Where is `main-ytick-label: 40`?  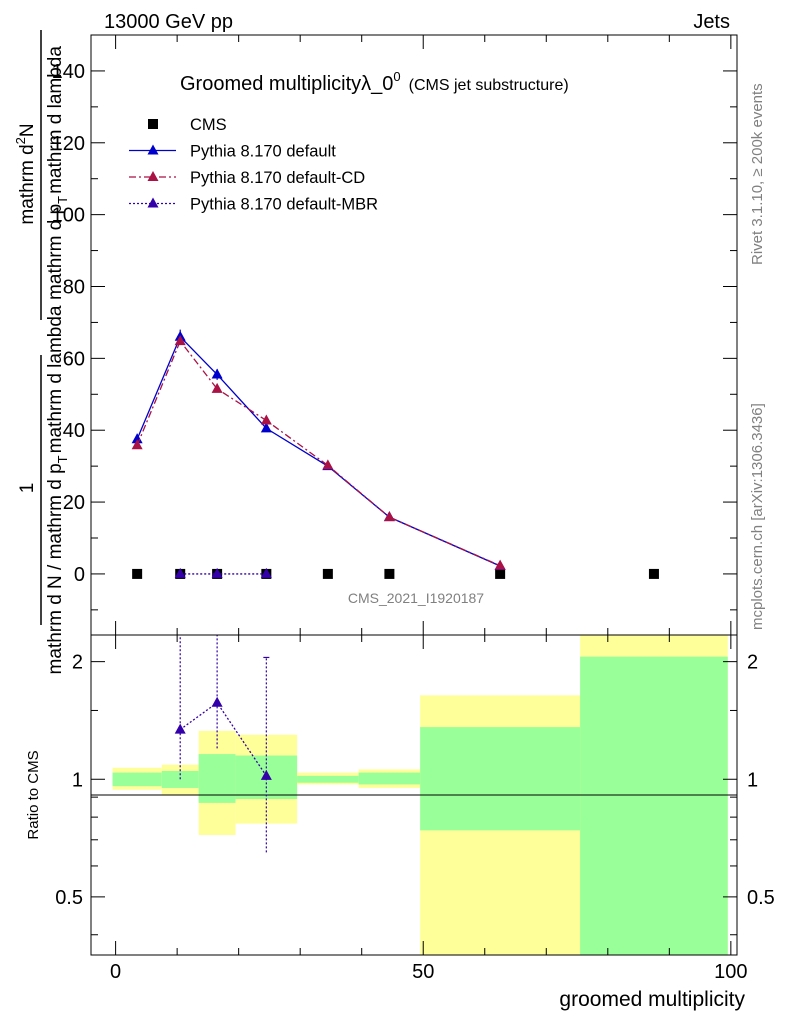 main-ytick-label: 40 is located at coordinates (74, 431).